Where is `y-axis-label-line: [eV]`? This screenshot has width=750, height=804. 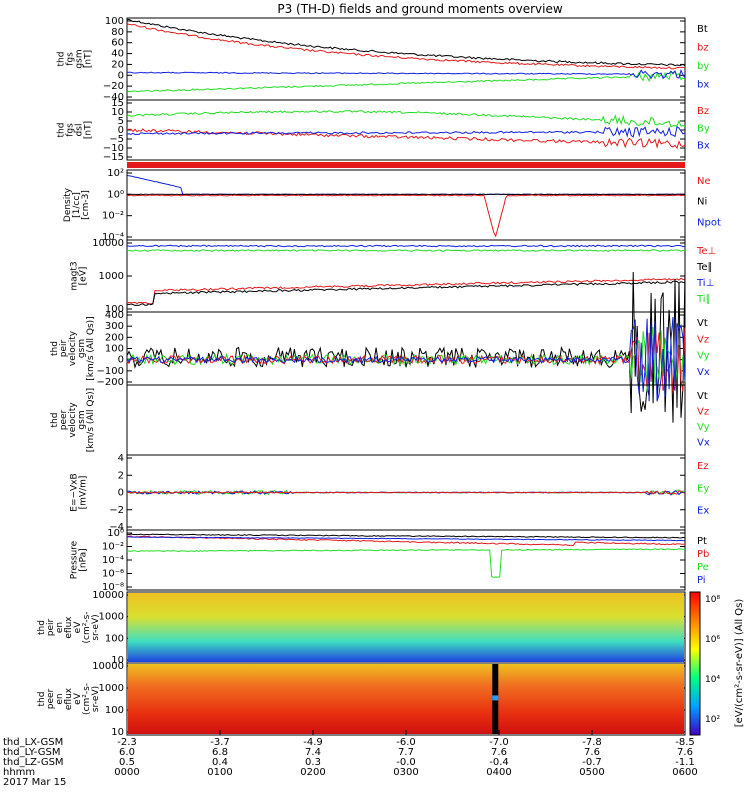 y-axis-label-line: [eV] is located at coordinates (84, 276).